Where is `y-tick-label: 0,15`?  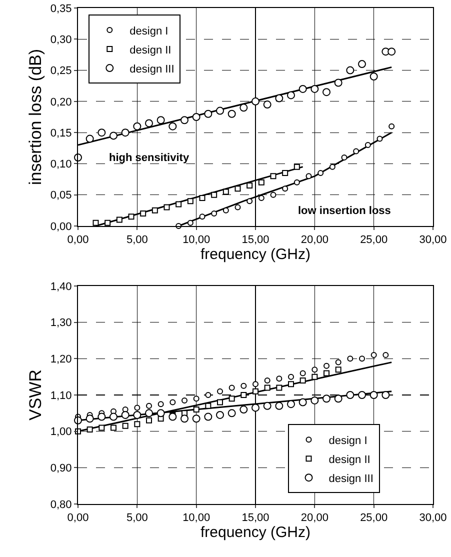 y-tick-label: 0,15 is located at coordinates (61, 133).